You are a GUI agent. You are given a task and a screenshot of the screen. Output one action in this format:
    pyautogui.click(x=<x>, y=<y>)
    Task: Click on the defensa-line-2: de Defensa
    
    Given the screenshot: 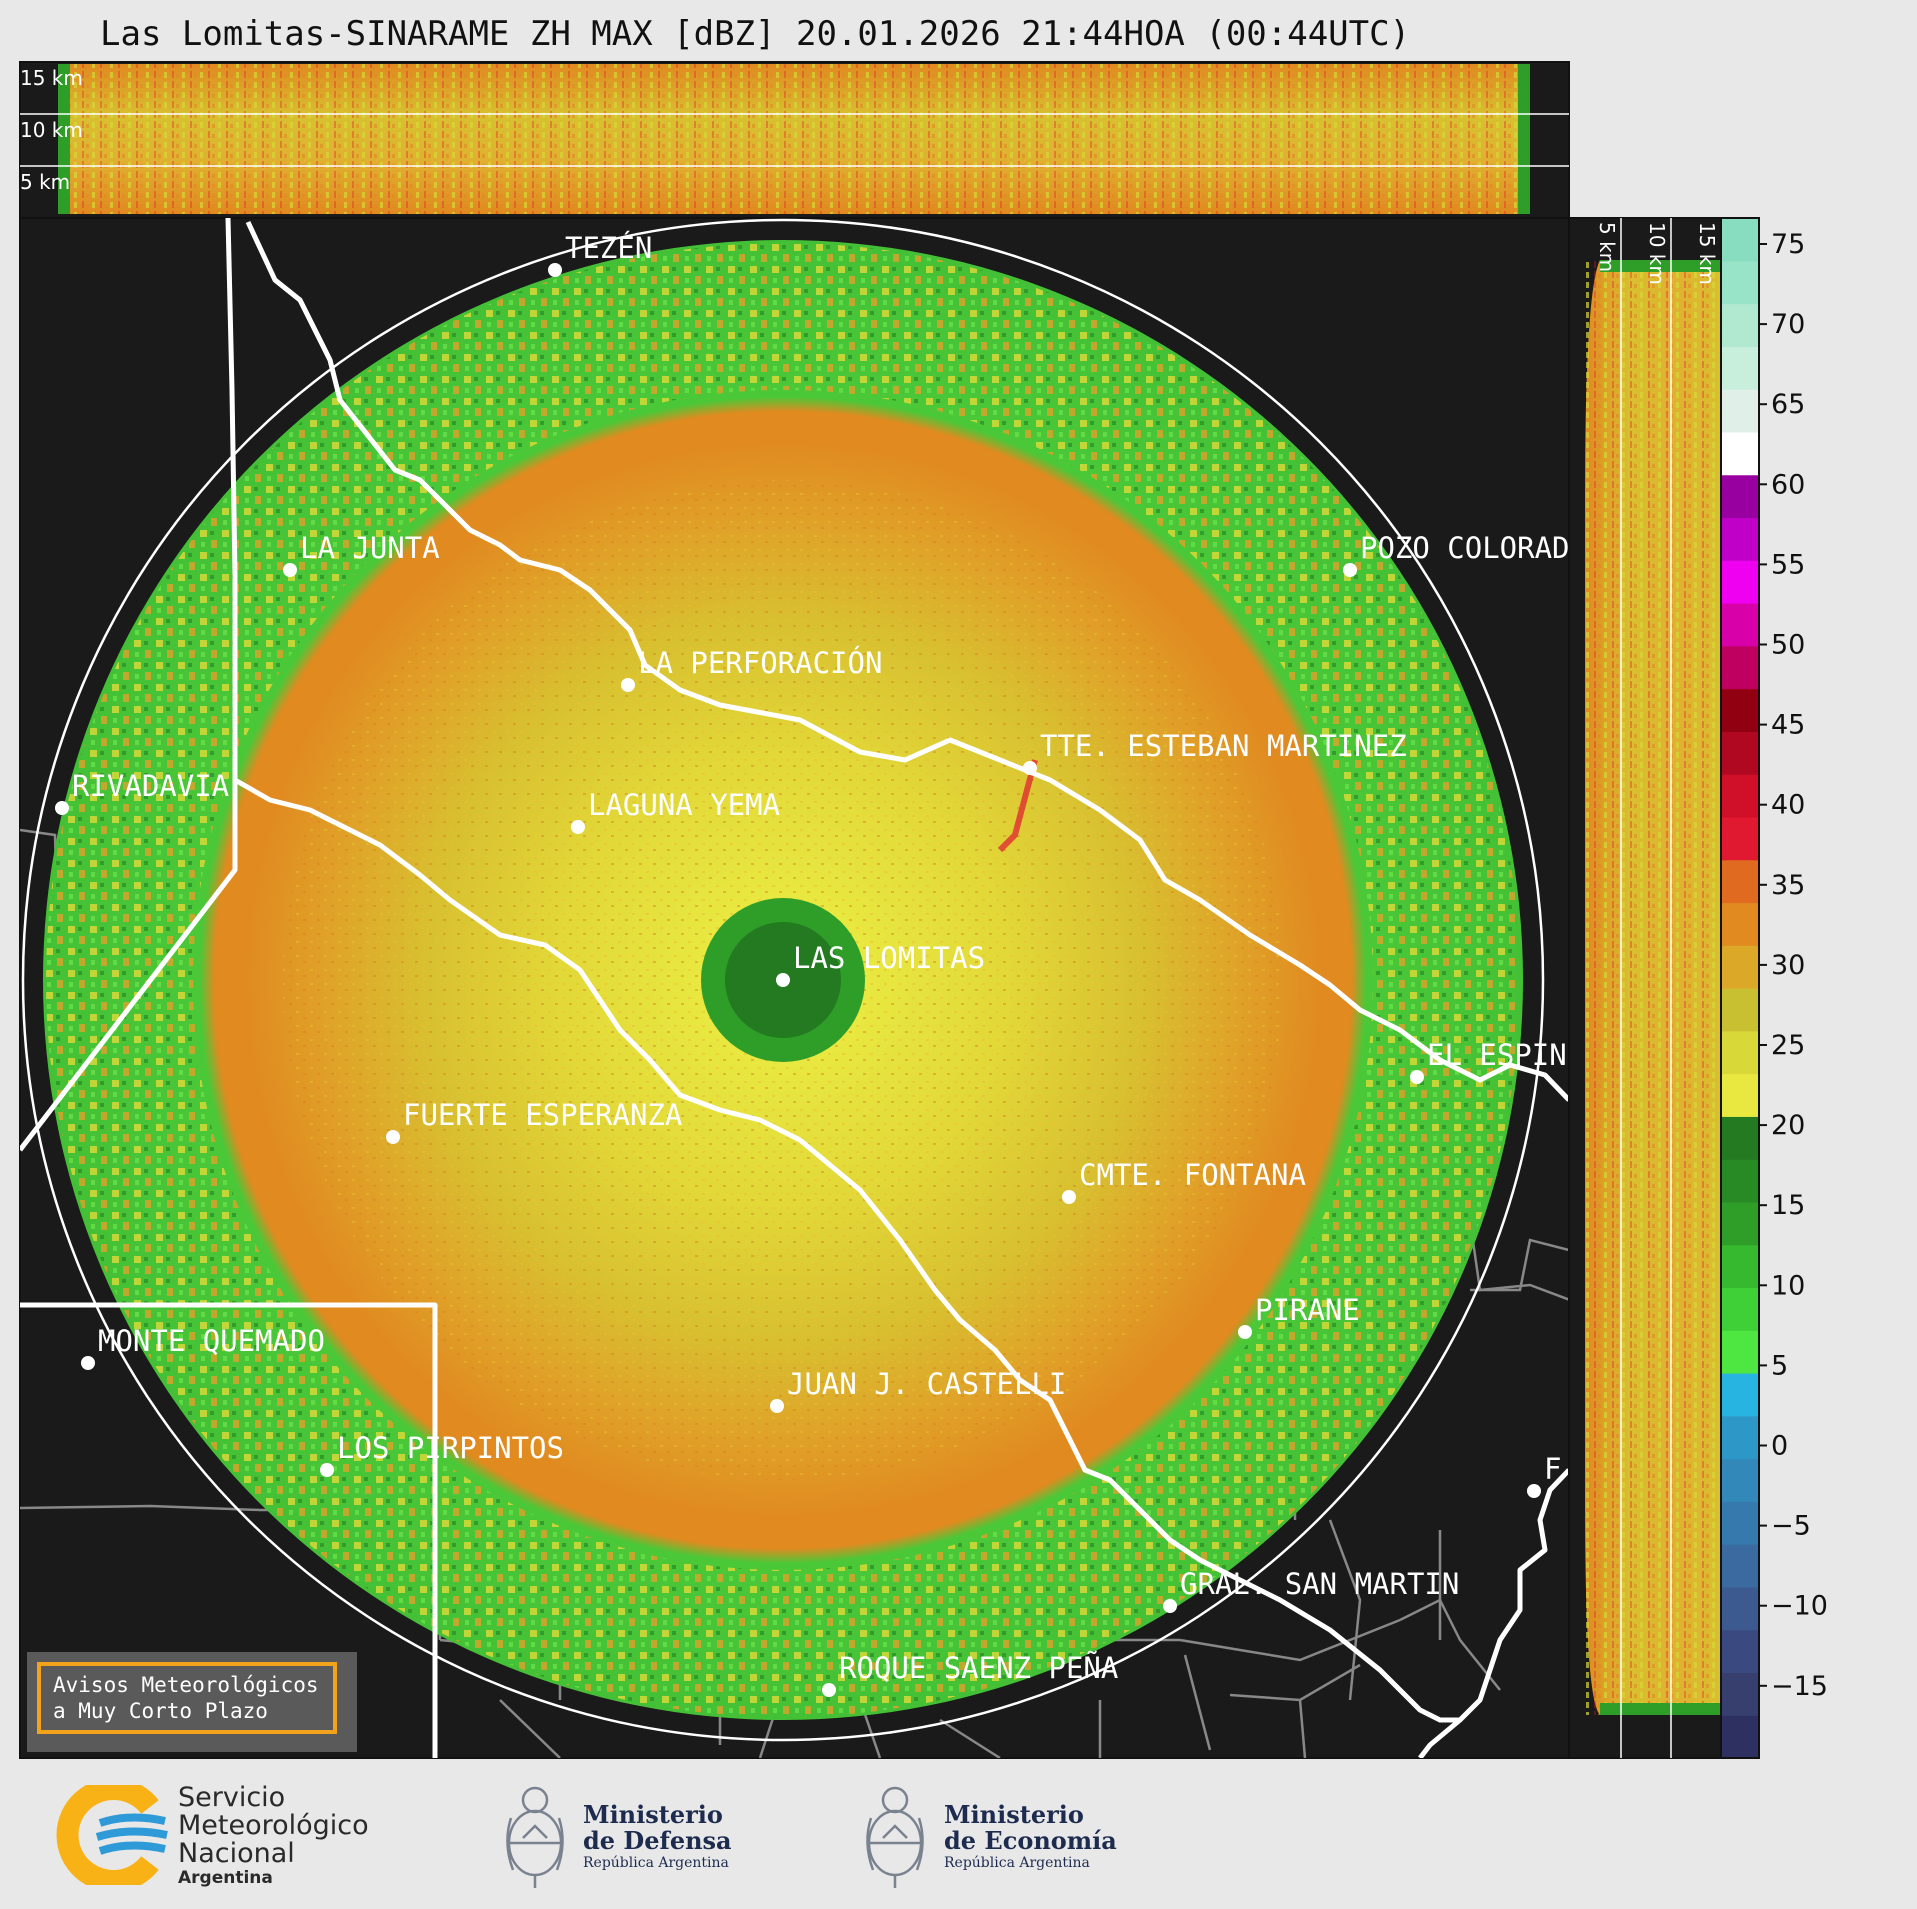 What is the action you would take?
    pyautogui.click(x=657, y=1840)
    